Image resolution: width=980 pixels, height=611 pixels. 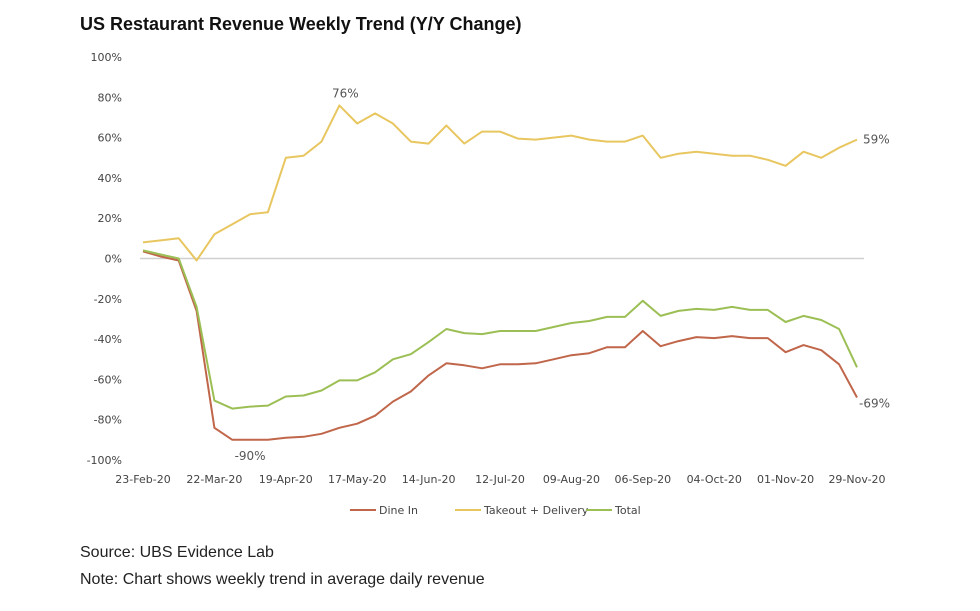 I want to click on x-tick-label: 23-Feb-20, so click(x=142, y=479).